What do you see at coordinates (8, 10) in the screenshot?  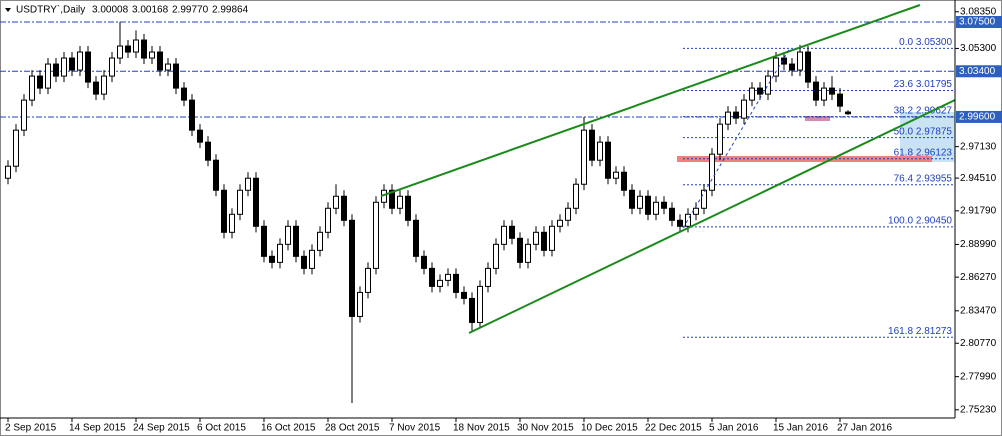 I see `menu-arrow` at bounding box center [8, 10].